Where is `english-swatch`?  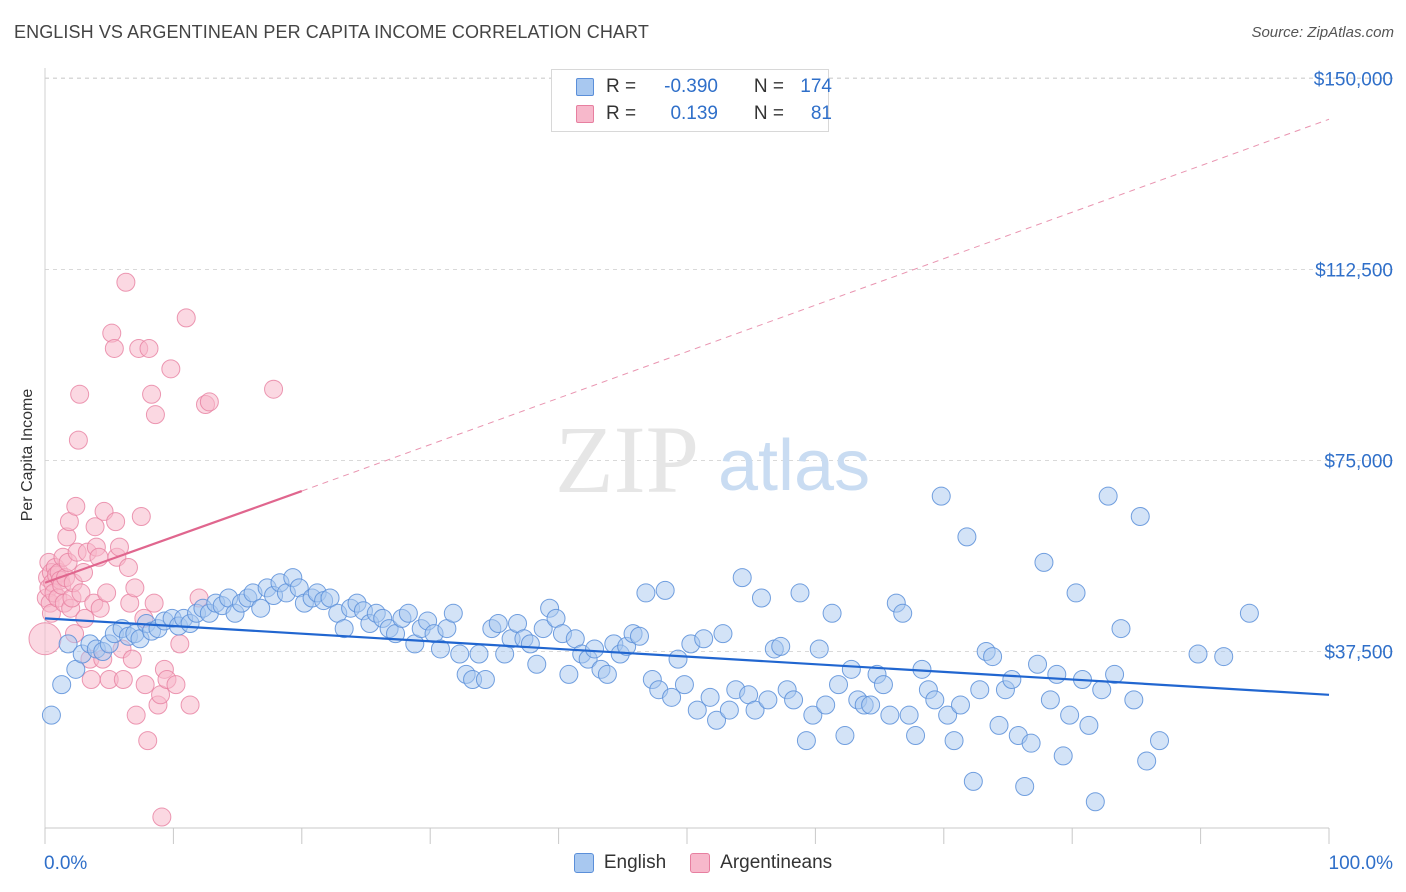
english-swatch is located at coordinates (585, 87).